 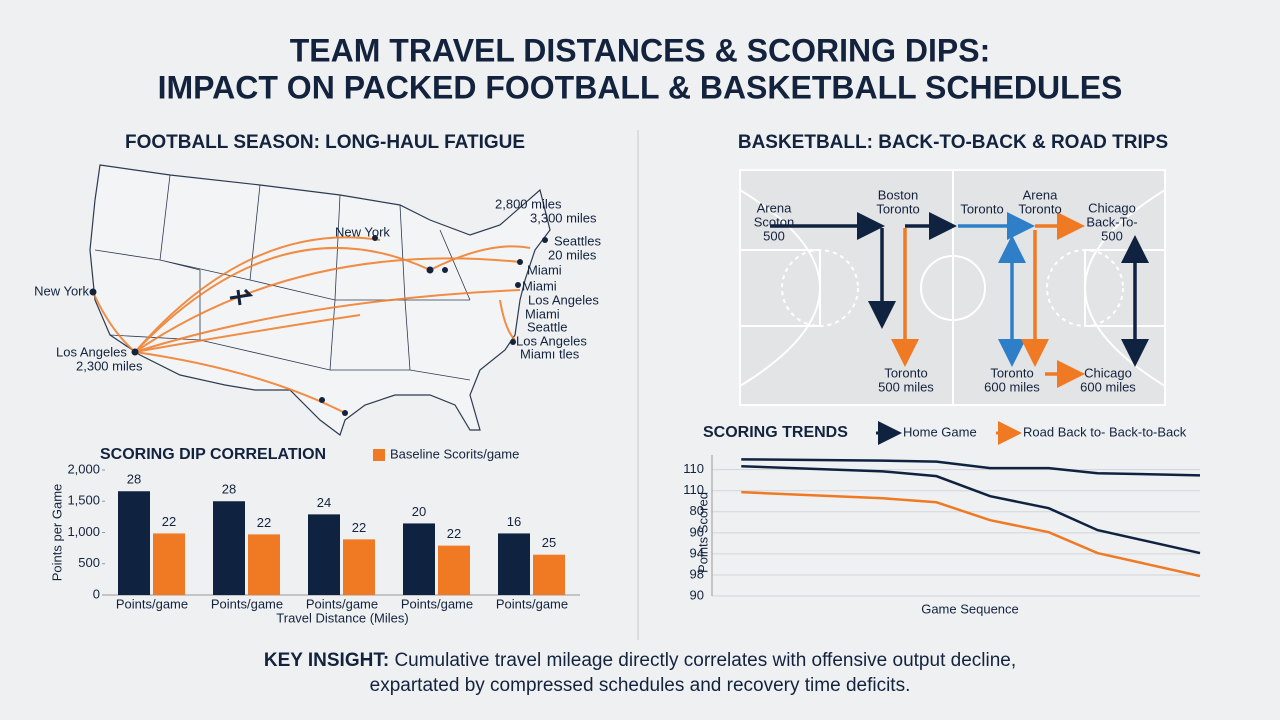 I want to click on map, so click(x=320, y=300).